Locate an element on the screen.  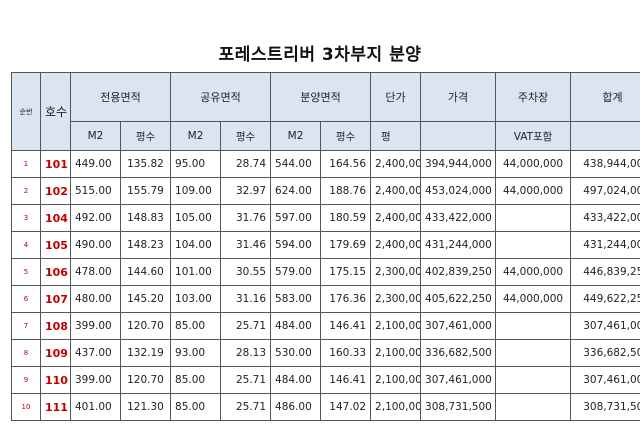
row-sale-m2: 544.00 is located at coordinates (296, 164).